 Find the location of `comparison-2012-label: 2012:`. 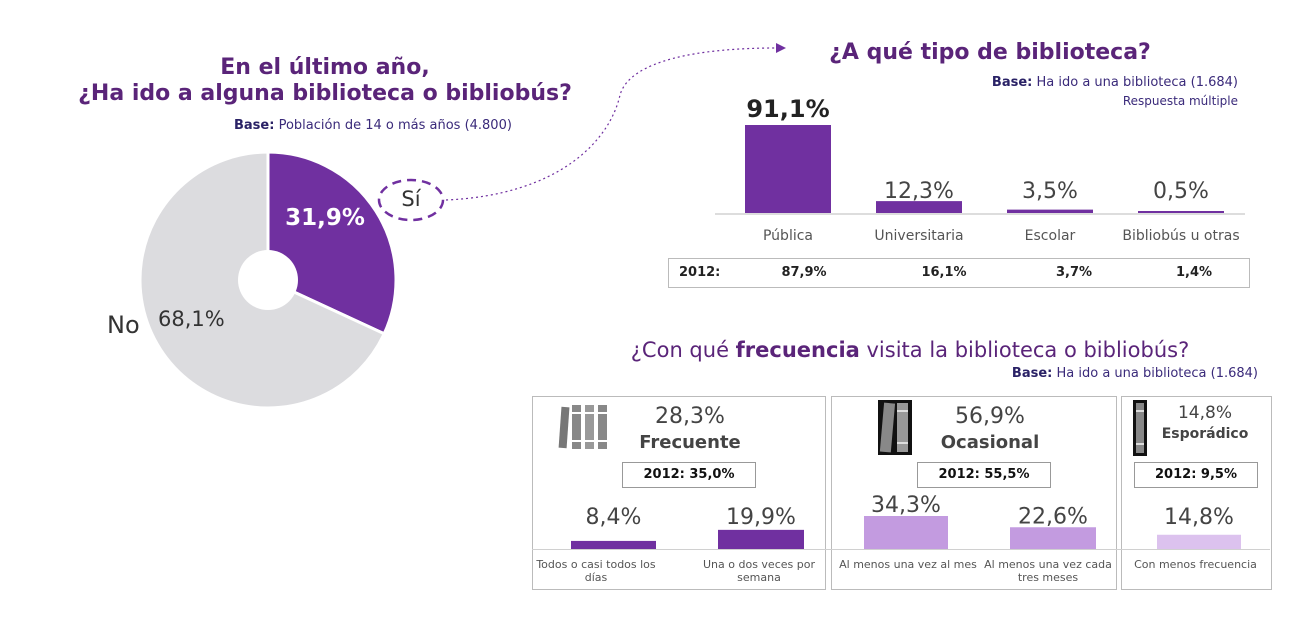

comparison-2012-label: 2012: is located at coordinates (700, 272).